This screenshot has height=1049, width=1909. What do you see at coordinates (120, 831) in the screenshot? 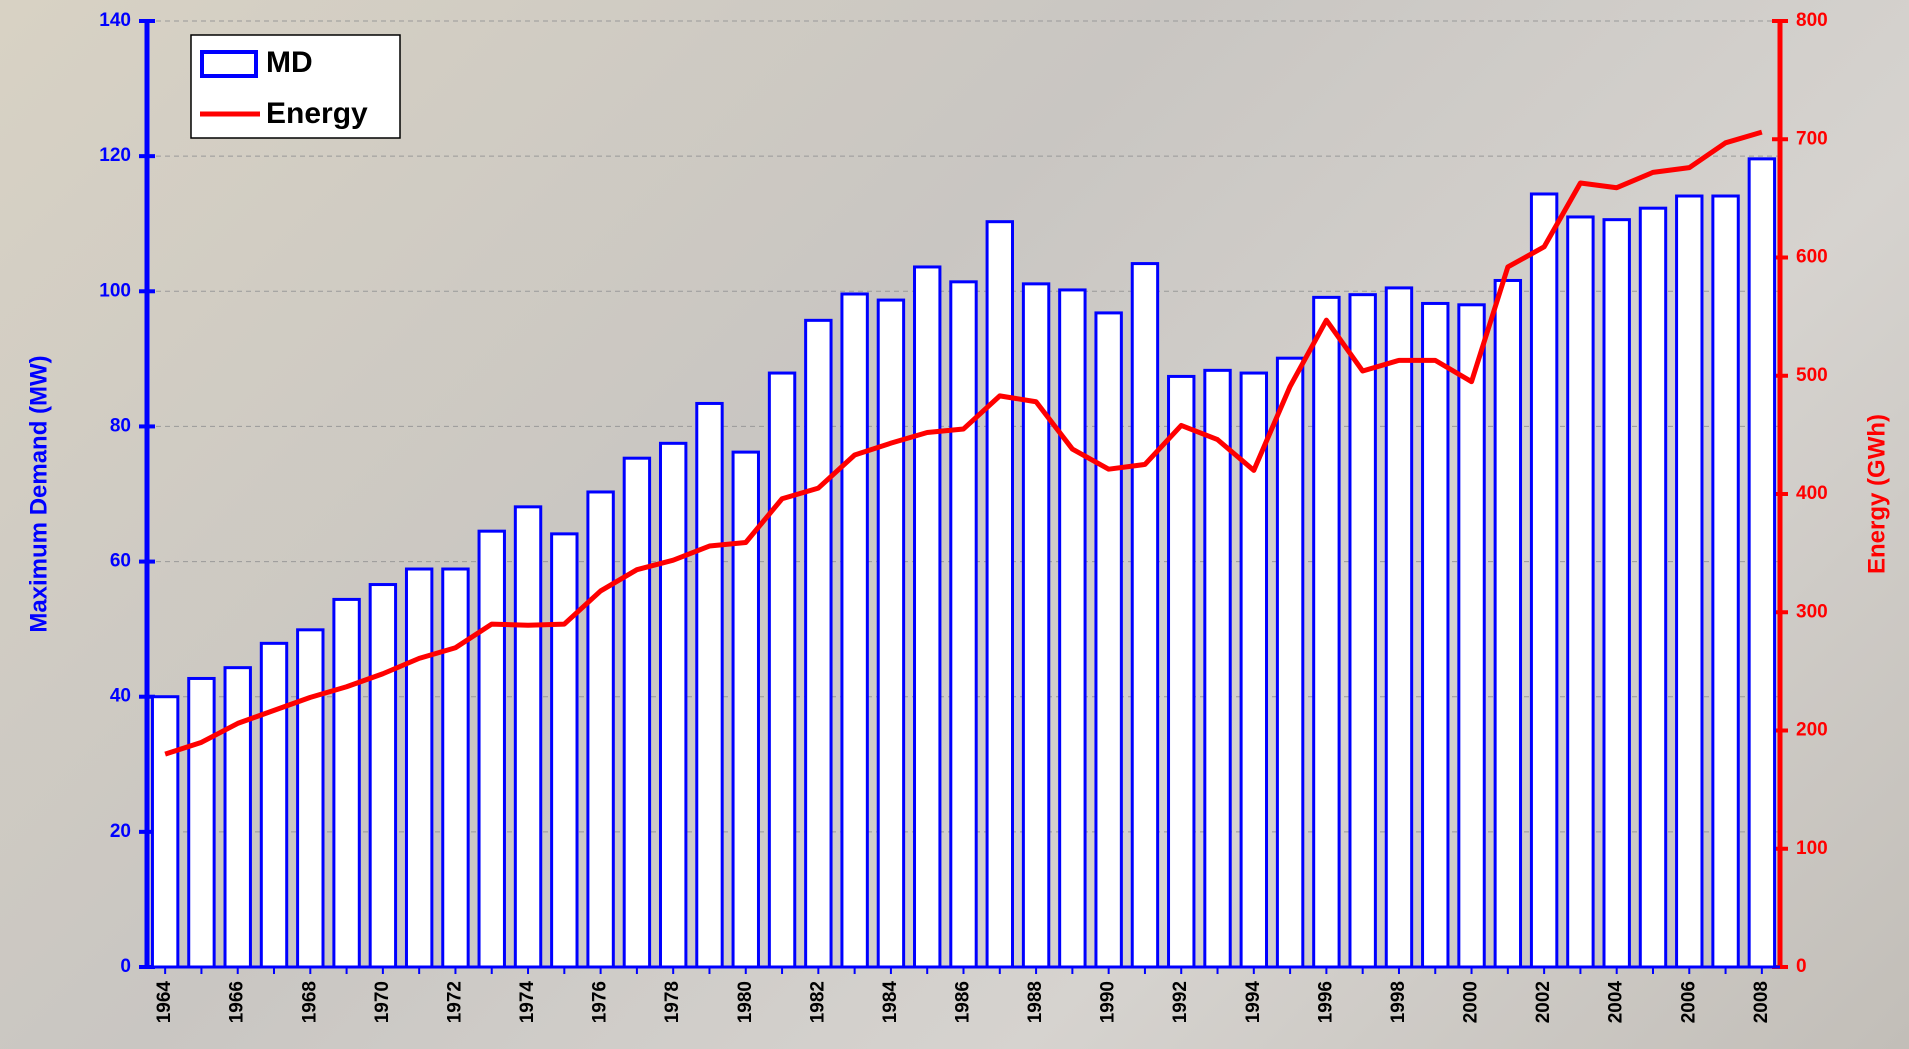
I see `y-tick-label: 20` at bounding box center [120, 831].